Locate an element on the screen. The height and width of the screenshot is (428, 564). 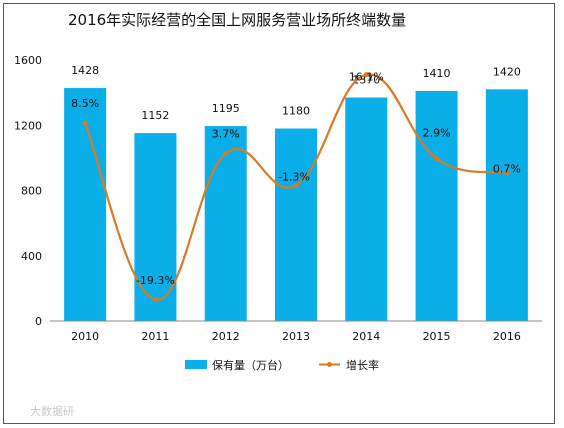
growth-rate-label: 0.7% is located at coordinates (507, 169).